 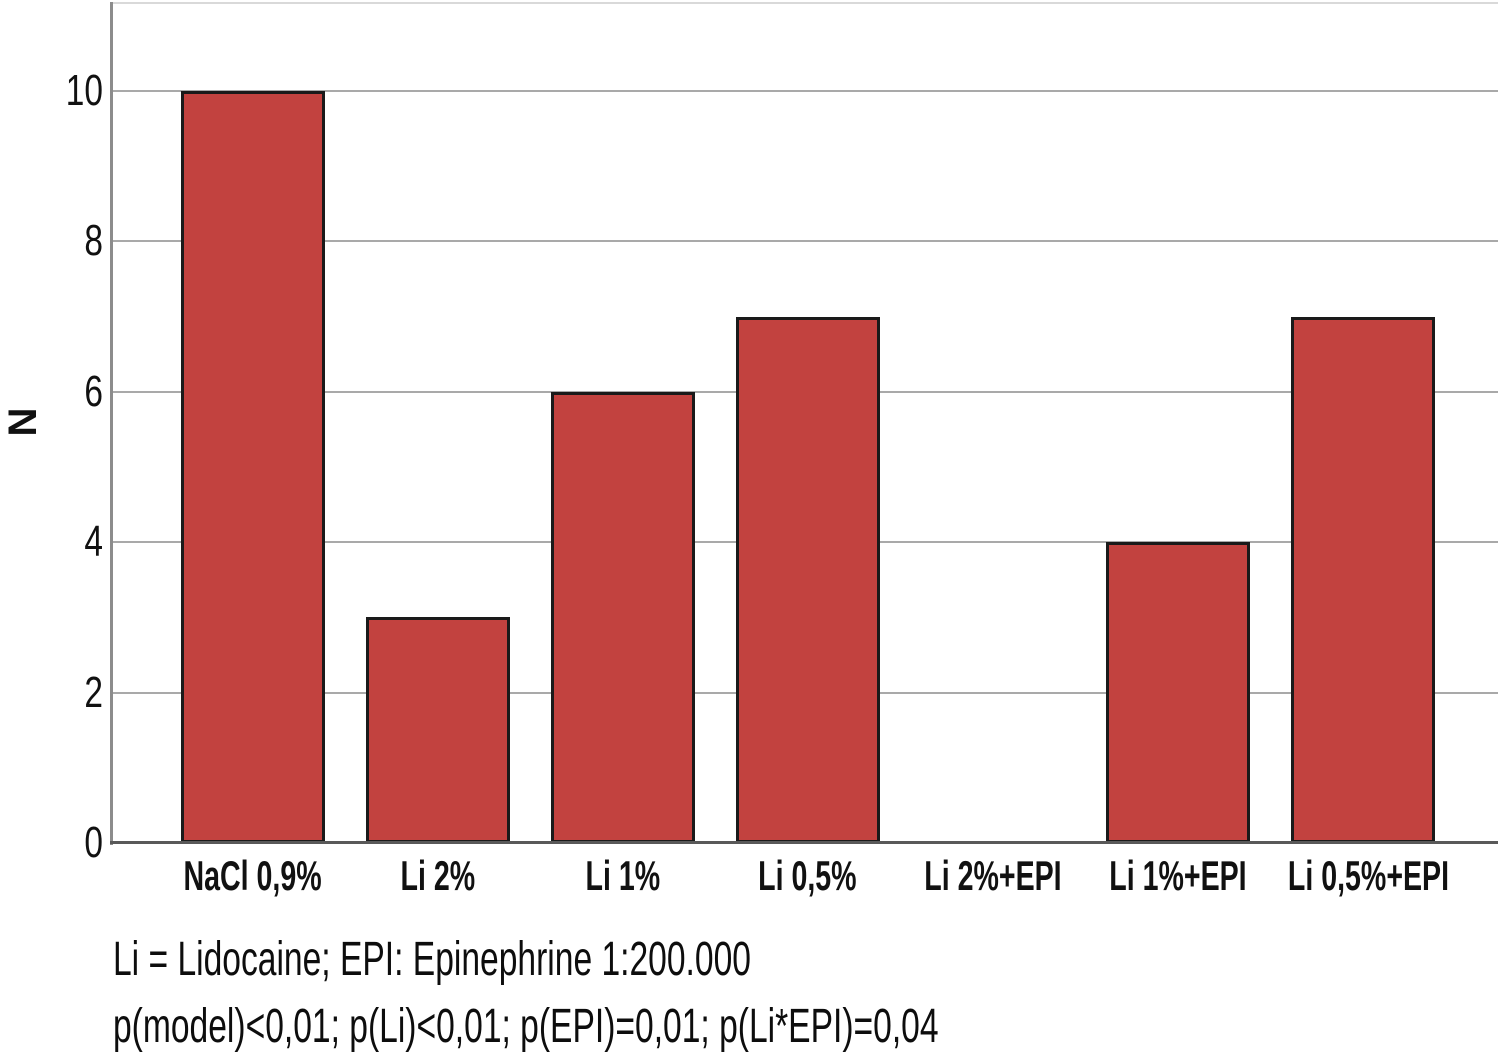 I want to click on bar-Li 0,5%, so click(x=807, y=580).